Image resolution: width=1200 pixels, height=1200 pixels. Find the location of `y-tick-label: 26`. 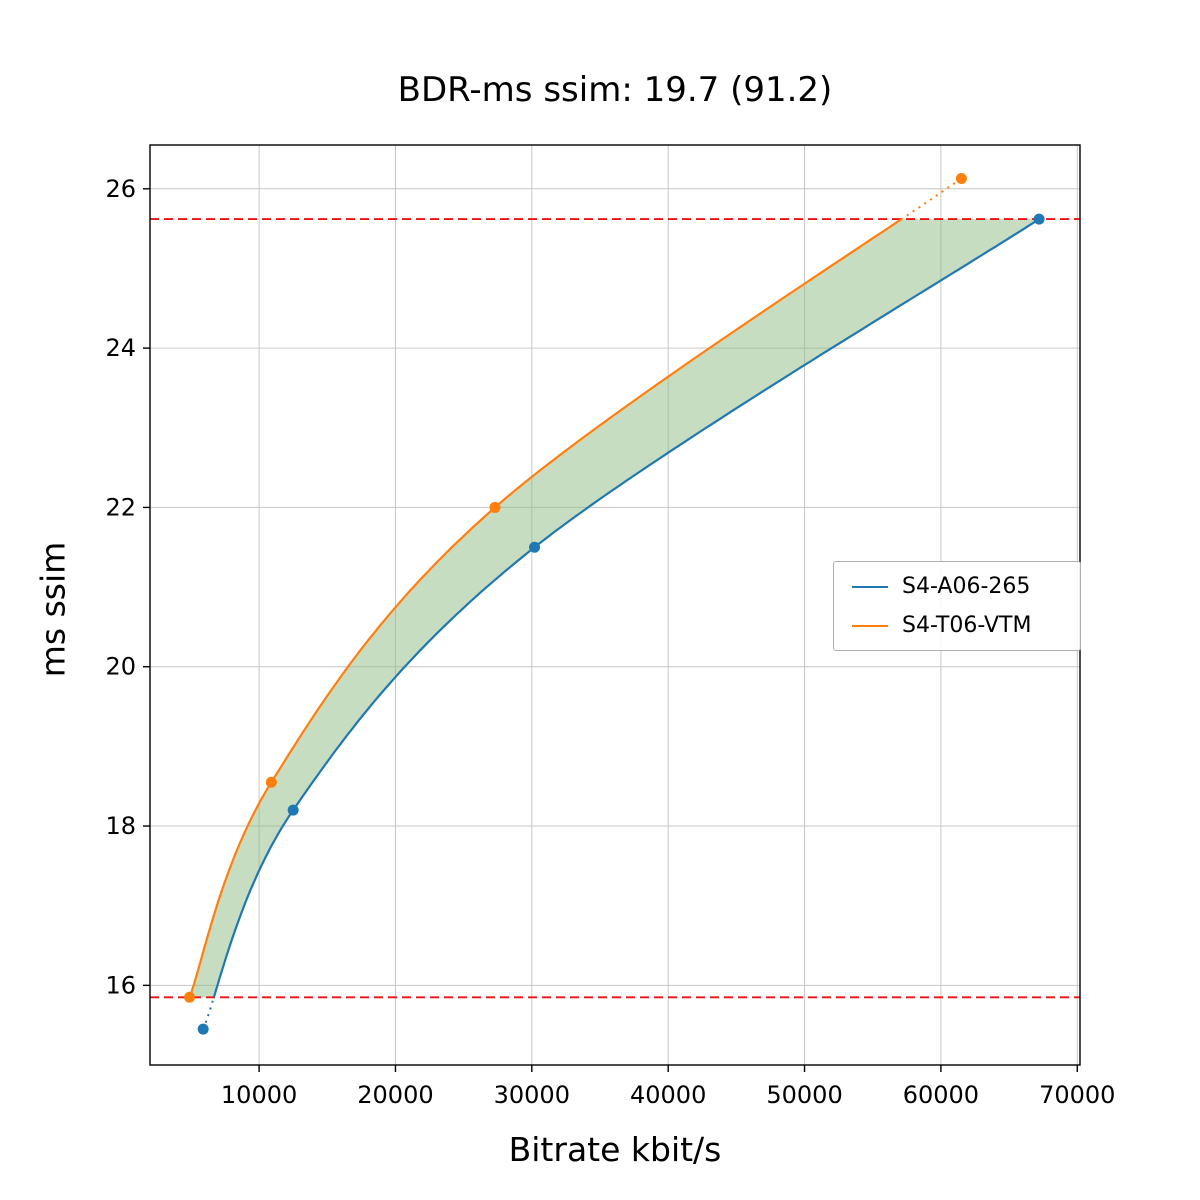

y-tick-label: 26 is located at coordinates (120, 189).